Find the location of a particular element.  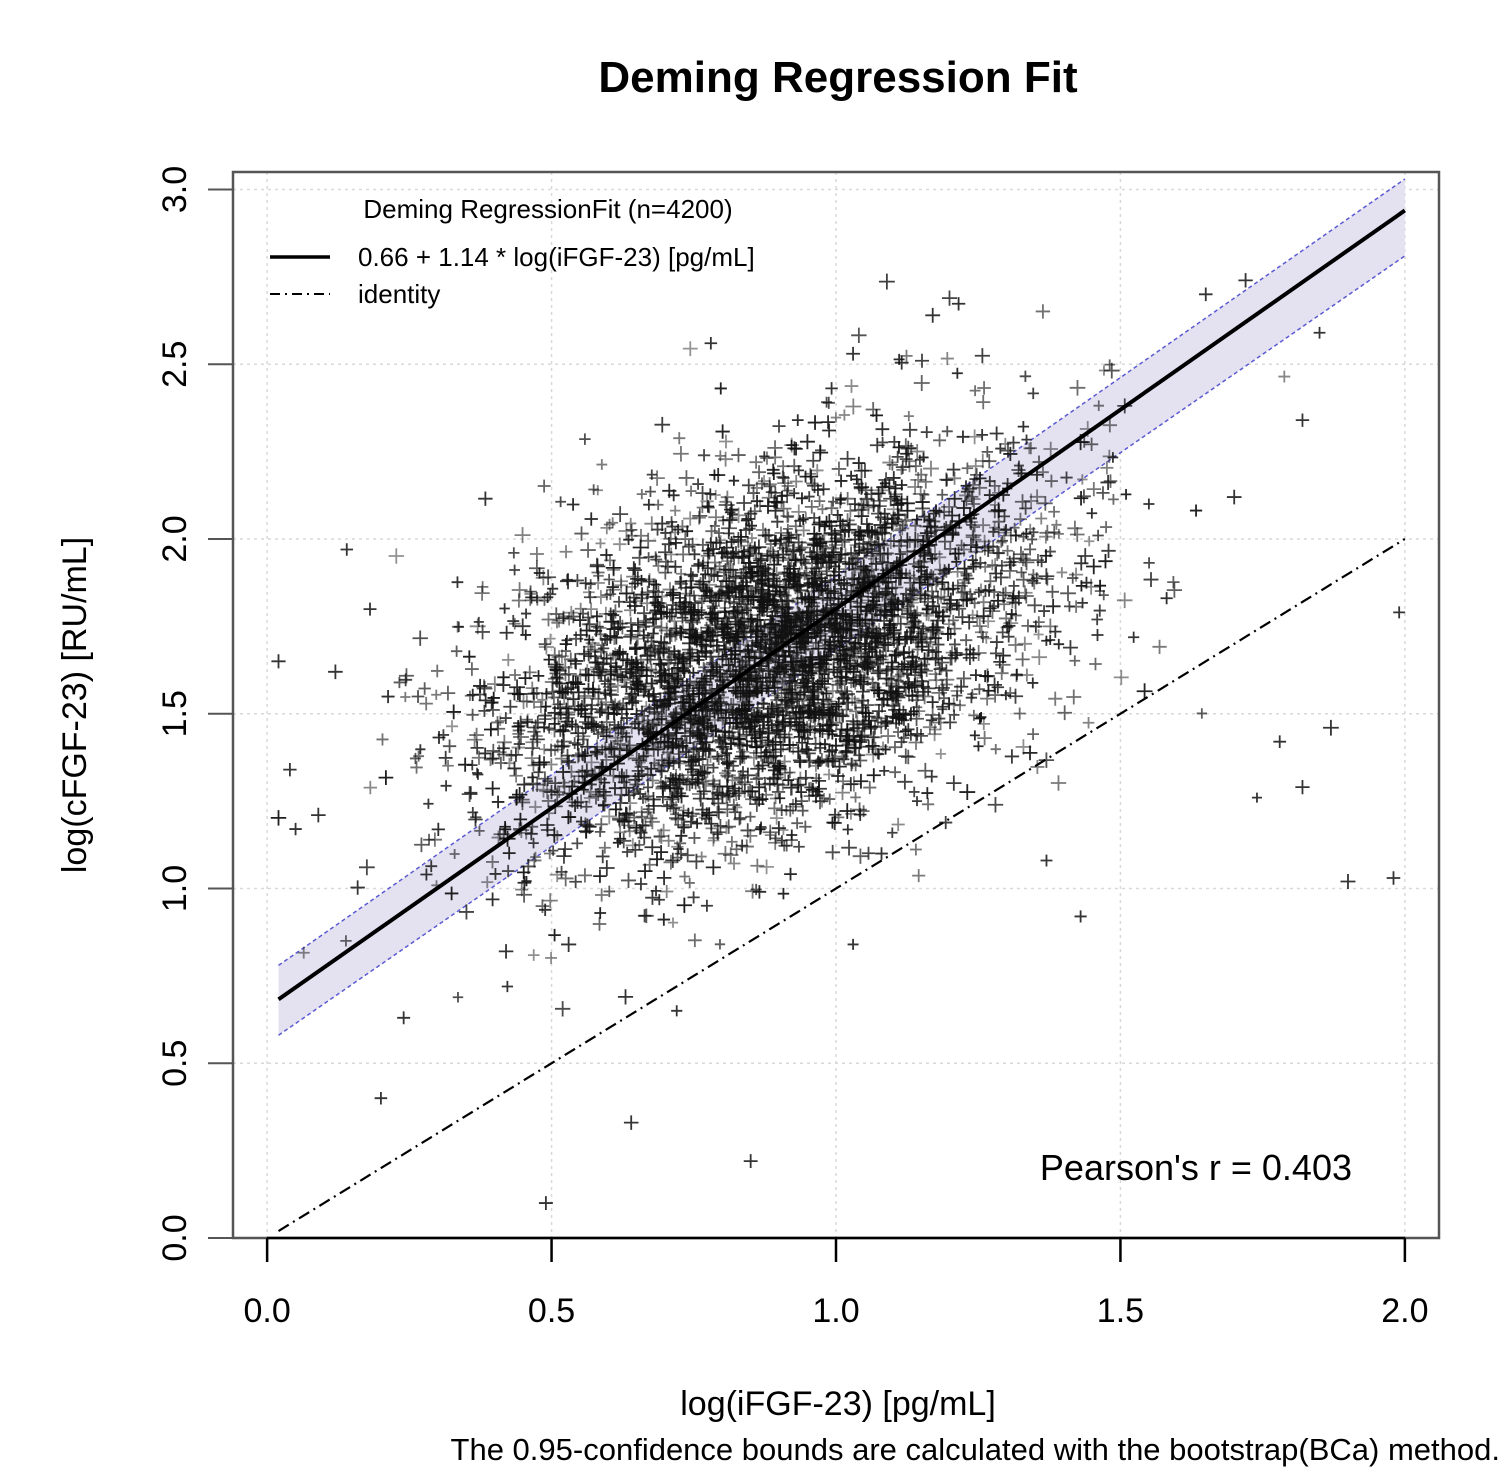

point-2090 is located at coordinates (1035, 605).